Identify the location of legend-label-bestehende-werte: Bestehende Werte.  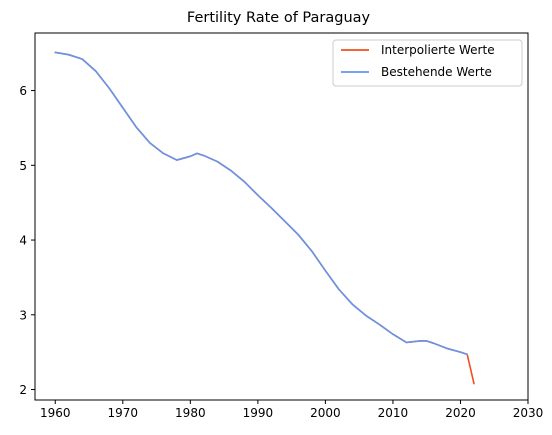
(436, 72).